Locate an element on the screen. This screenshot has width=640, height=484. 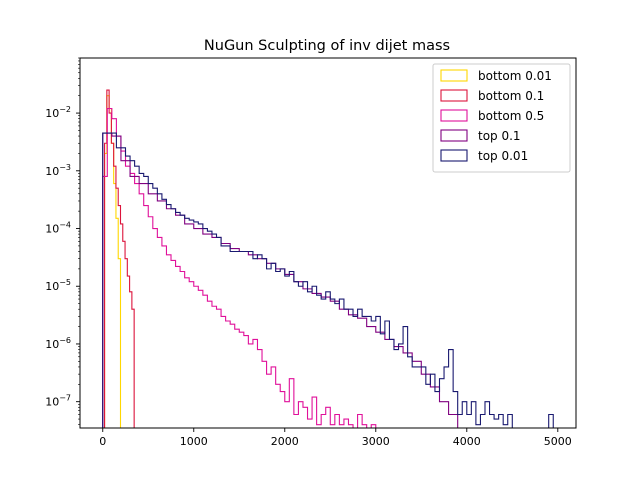
legend-label: top 0.1 is located at coordinates (499, 136).